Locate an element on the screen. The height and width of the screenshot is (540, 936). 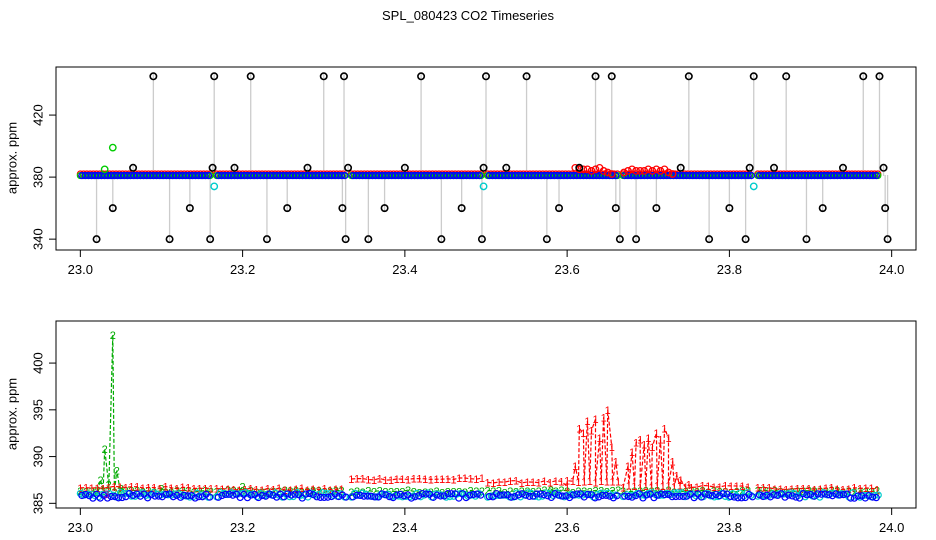
y-tick-label: 385 is located at coordinates (37, 503).